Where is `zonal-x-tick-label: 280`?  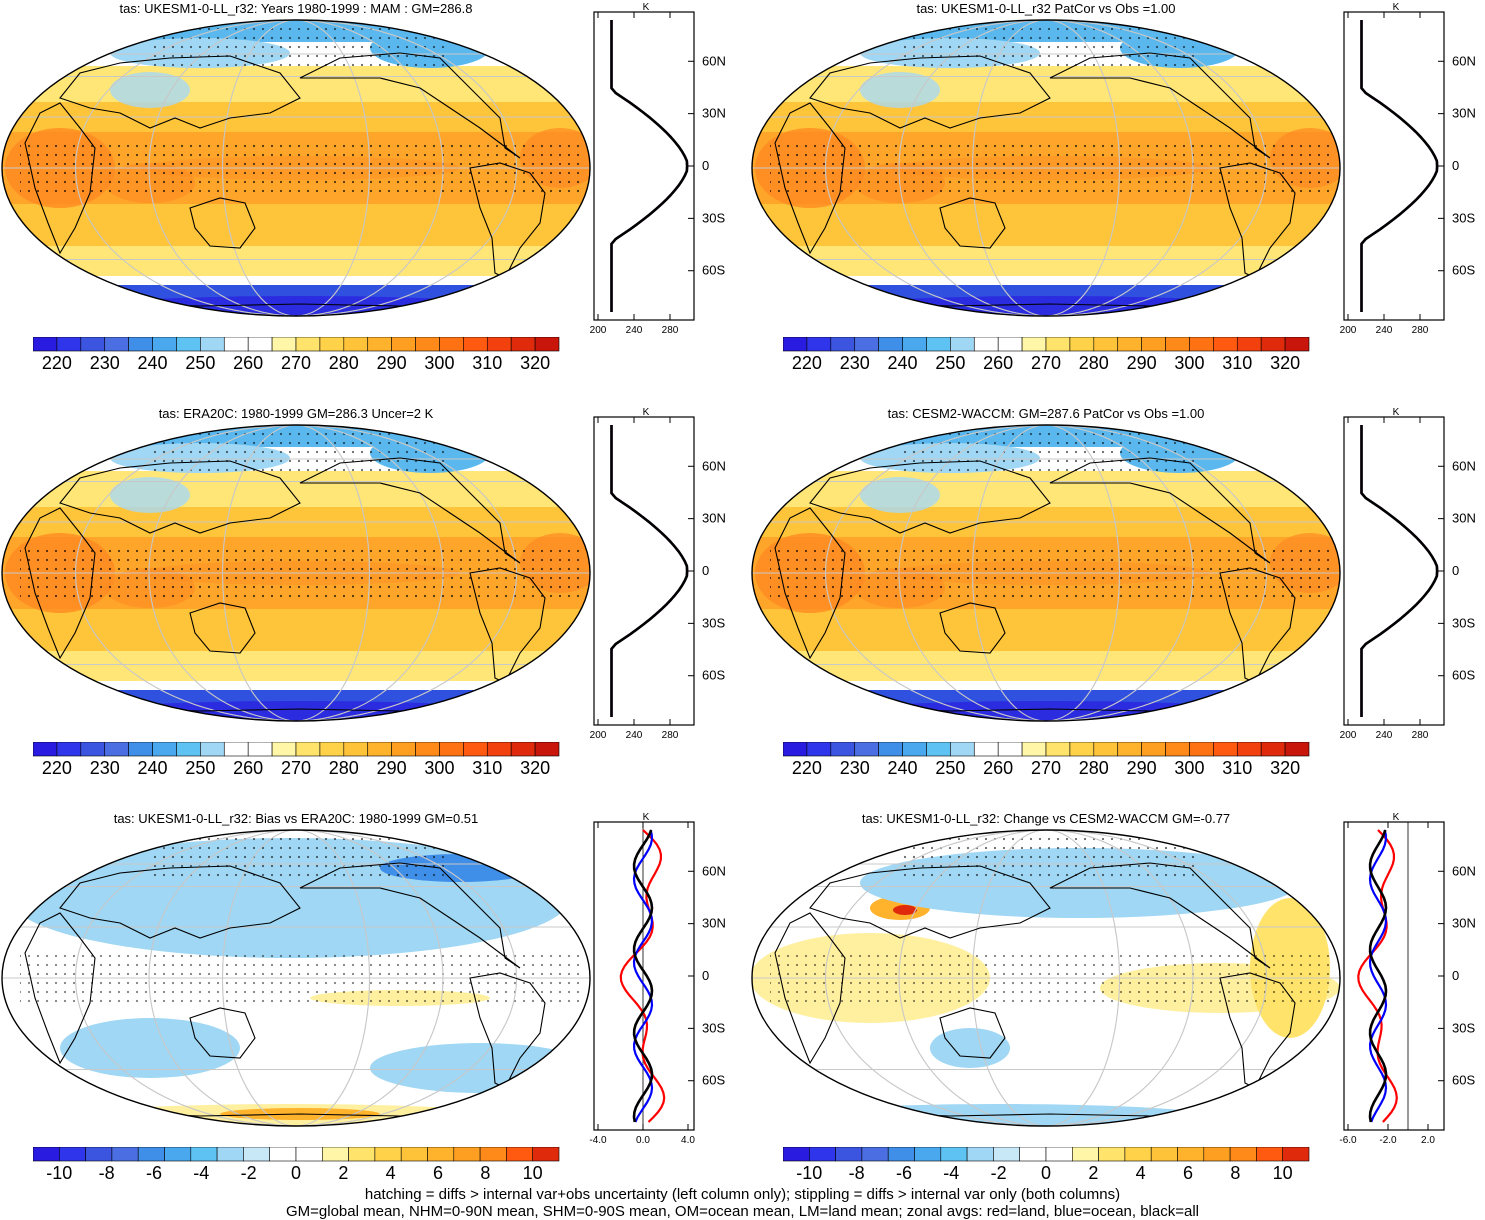
zonal-x-tick-label: 280 is located at coordinates (670, 330).